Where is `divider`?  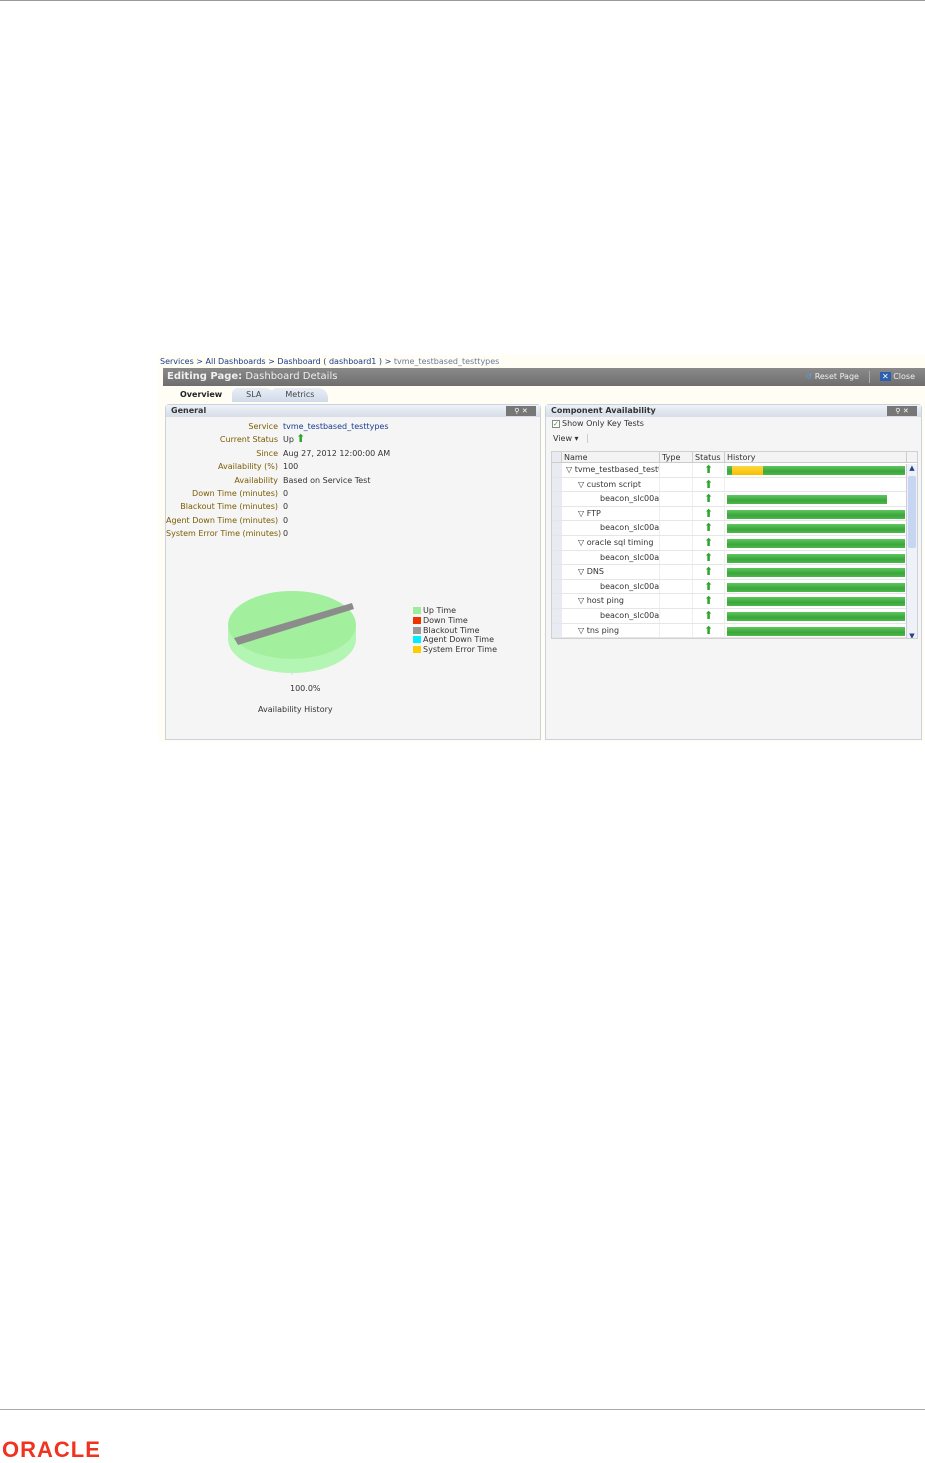 divider is located at coordinates (869, 377).